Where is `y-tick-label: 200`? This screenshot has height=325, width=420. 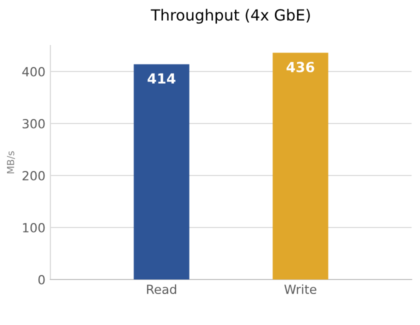 y-tick-label: 200 is located at coordinates (33, 175).